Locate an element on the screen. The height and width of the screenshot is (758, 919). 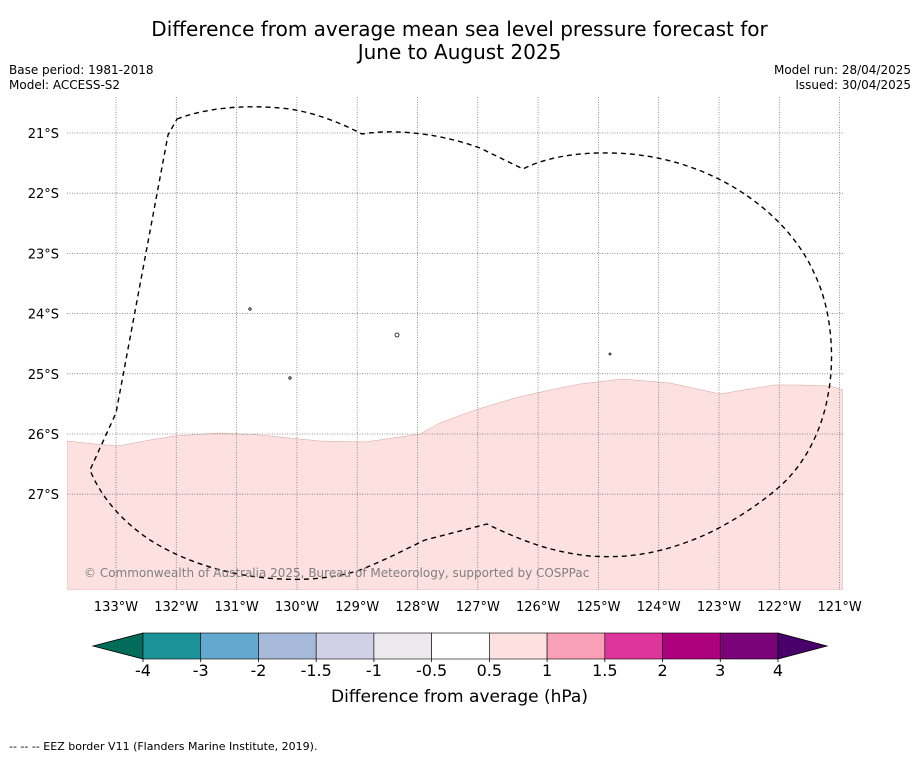
longitude-label: 121°W is located at coordinates (840, 607).